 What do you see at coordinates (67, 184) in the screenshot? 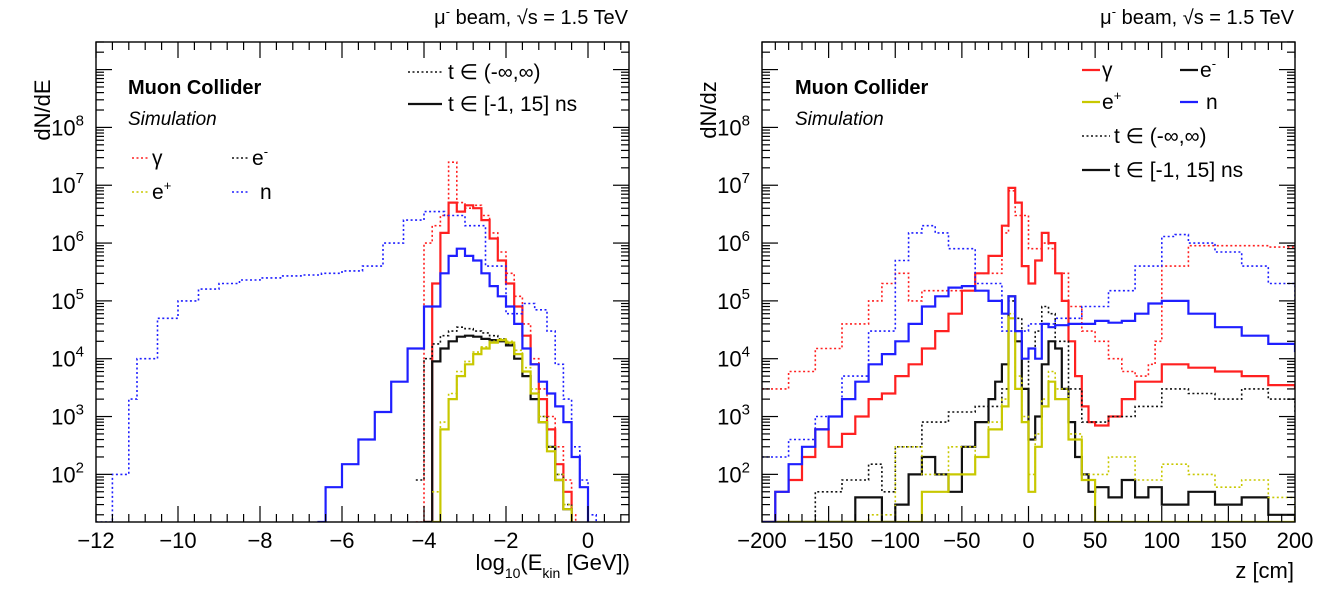
I see `left-y-tick-label: 10⁷` at bounding box center [67, 184].